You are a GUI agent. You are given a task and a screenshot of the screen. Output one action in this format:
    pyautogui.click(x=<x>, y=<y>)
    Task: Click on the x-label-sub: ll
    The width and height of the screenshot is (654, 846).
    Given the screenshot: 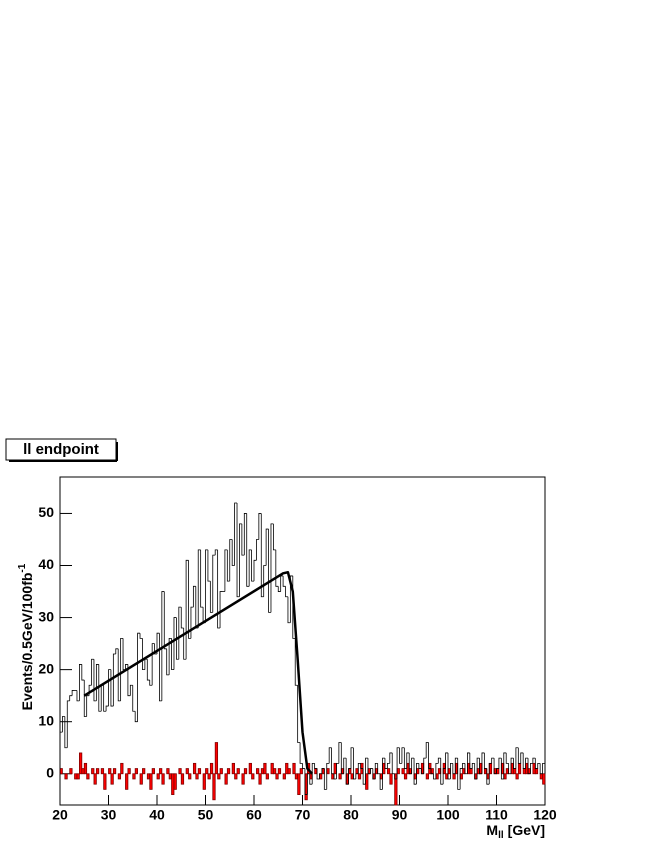 What is the action you would take?
    pyautogui.click(x=501, y=835)
    